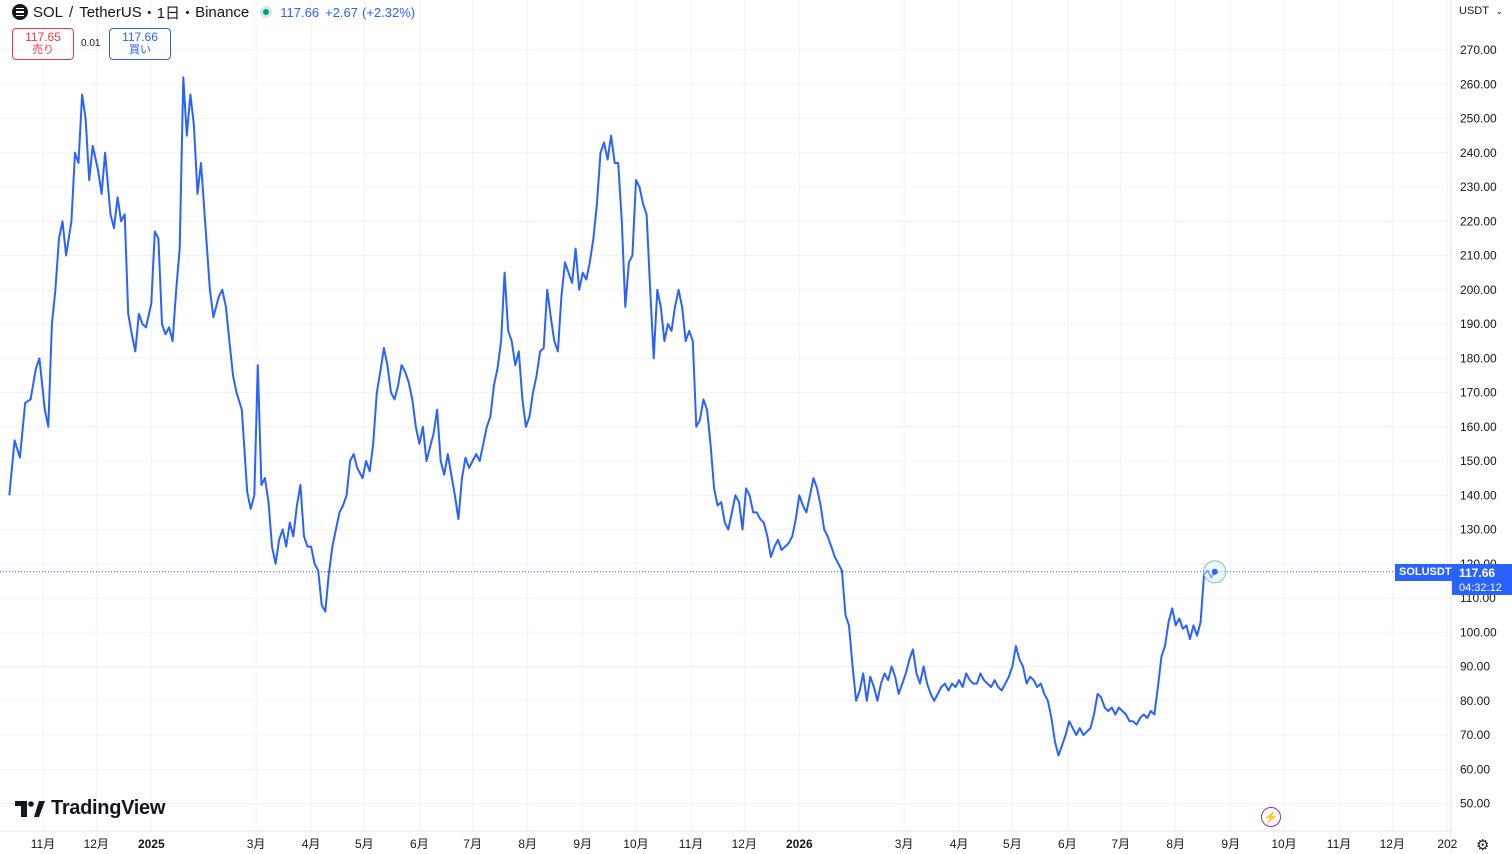  I want to click on last-point-marker, so click(1214, 571).